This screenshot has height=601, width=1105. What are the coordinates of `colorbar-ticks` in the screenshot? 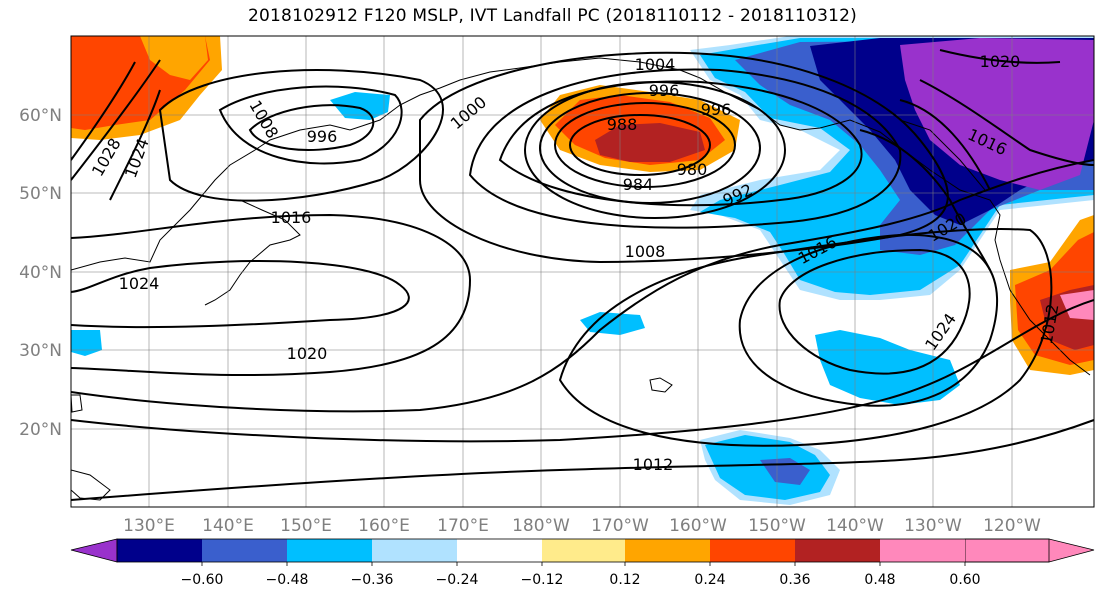 It's located at (583, 564).